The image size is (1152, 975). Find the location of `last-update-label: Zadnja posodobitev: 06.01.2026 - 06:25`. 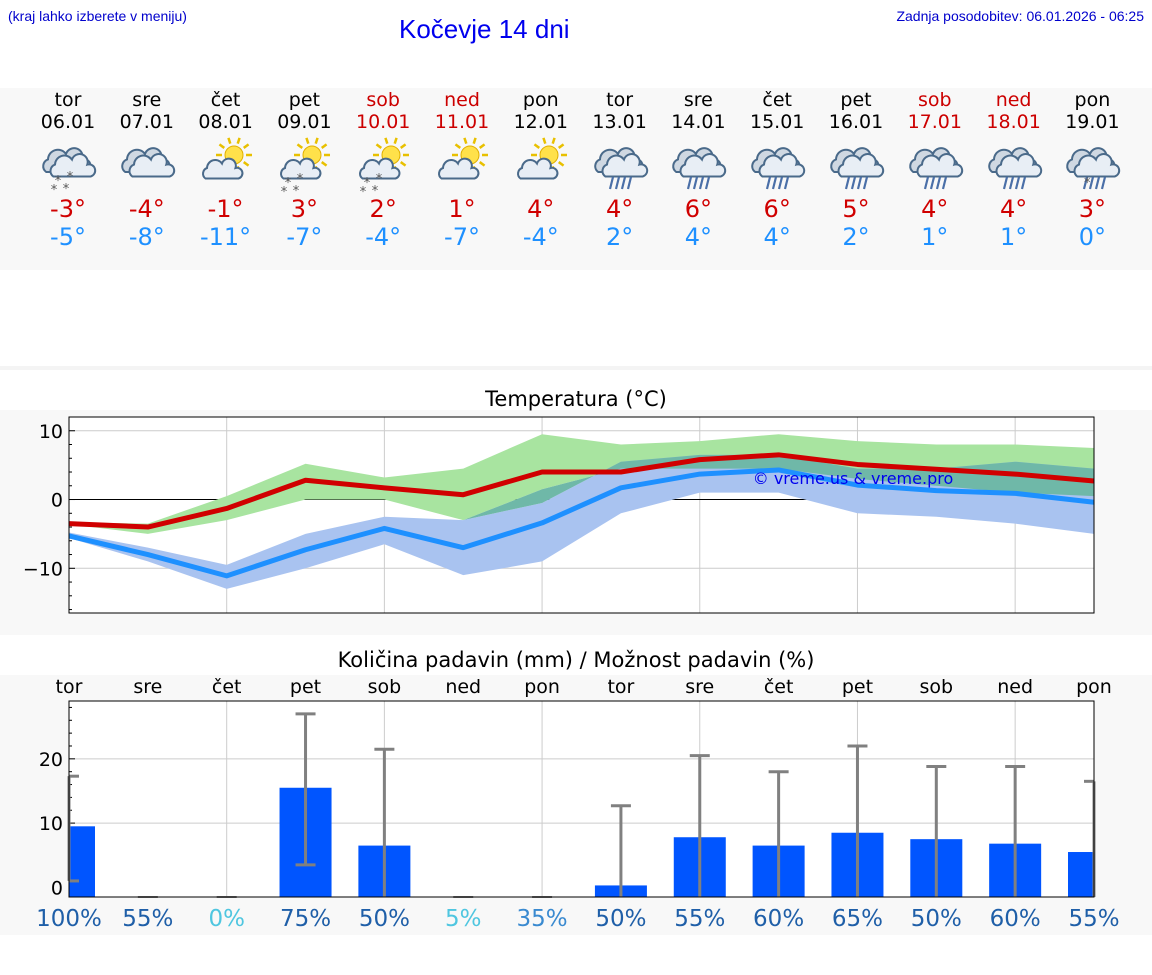

last-update-label: Zadnja posodobitev: 06.01.2026 - 06:25 is located at coordinates (1020, 16).